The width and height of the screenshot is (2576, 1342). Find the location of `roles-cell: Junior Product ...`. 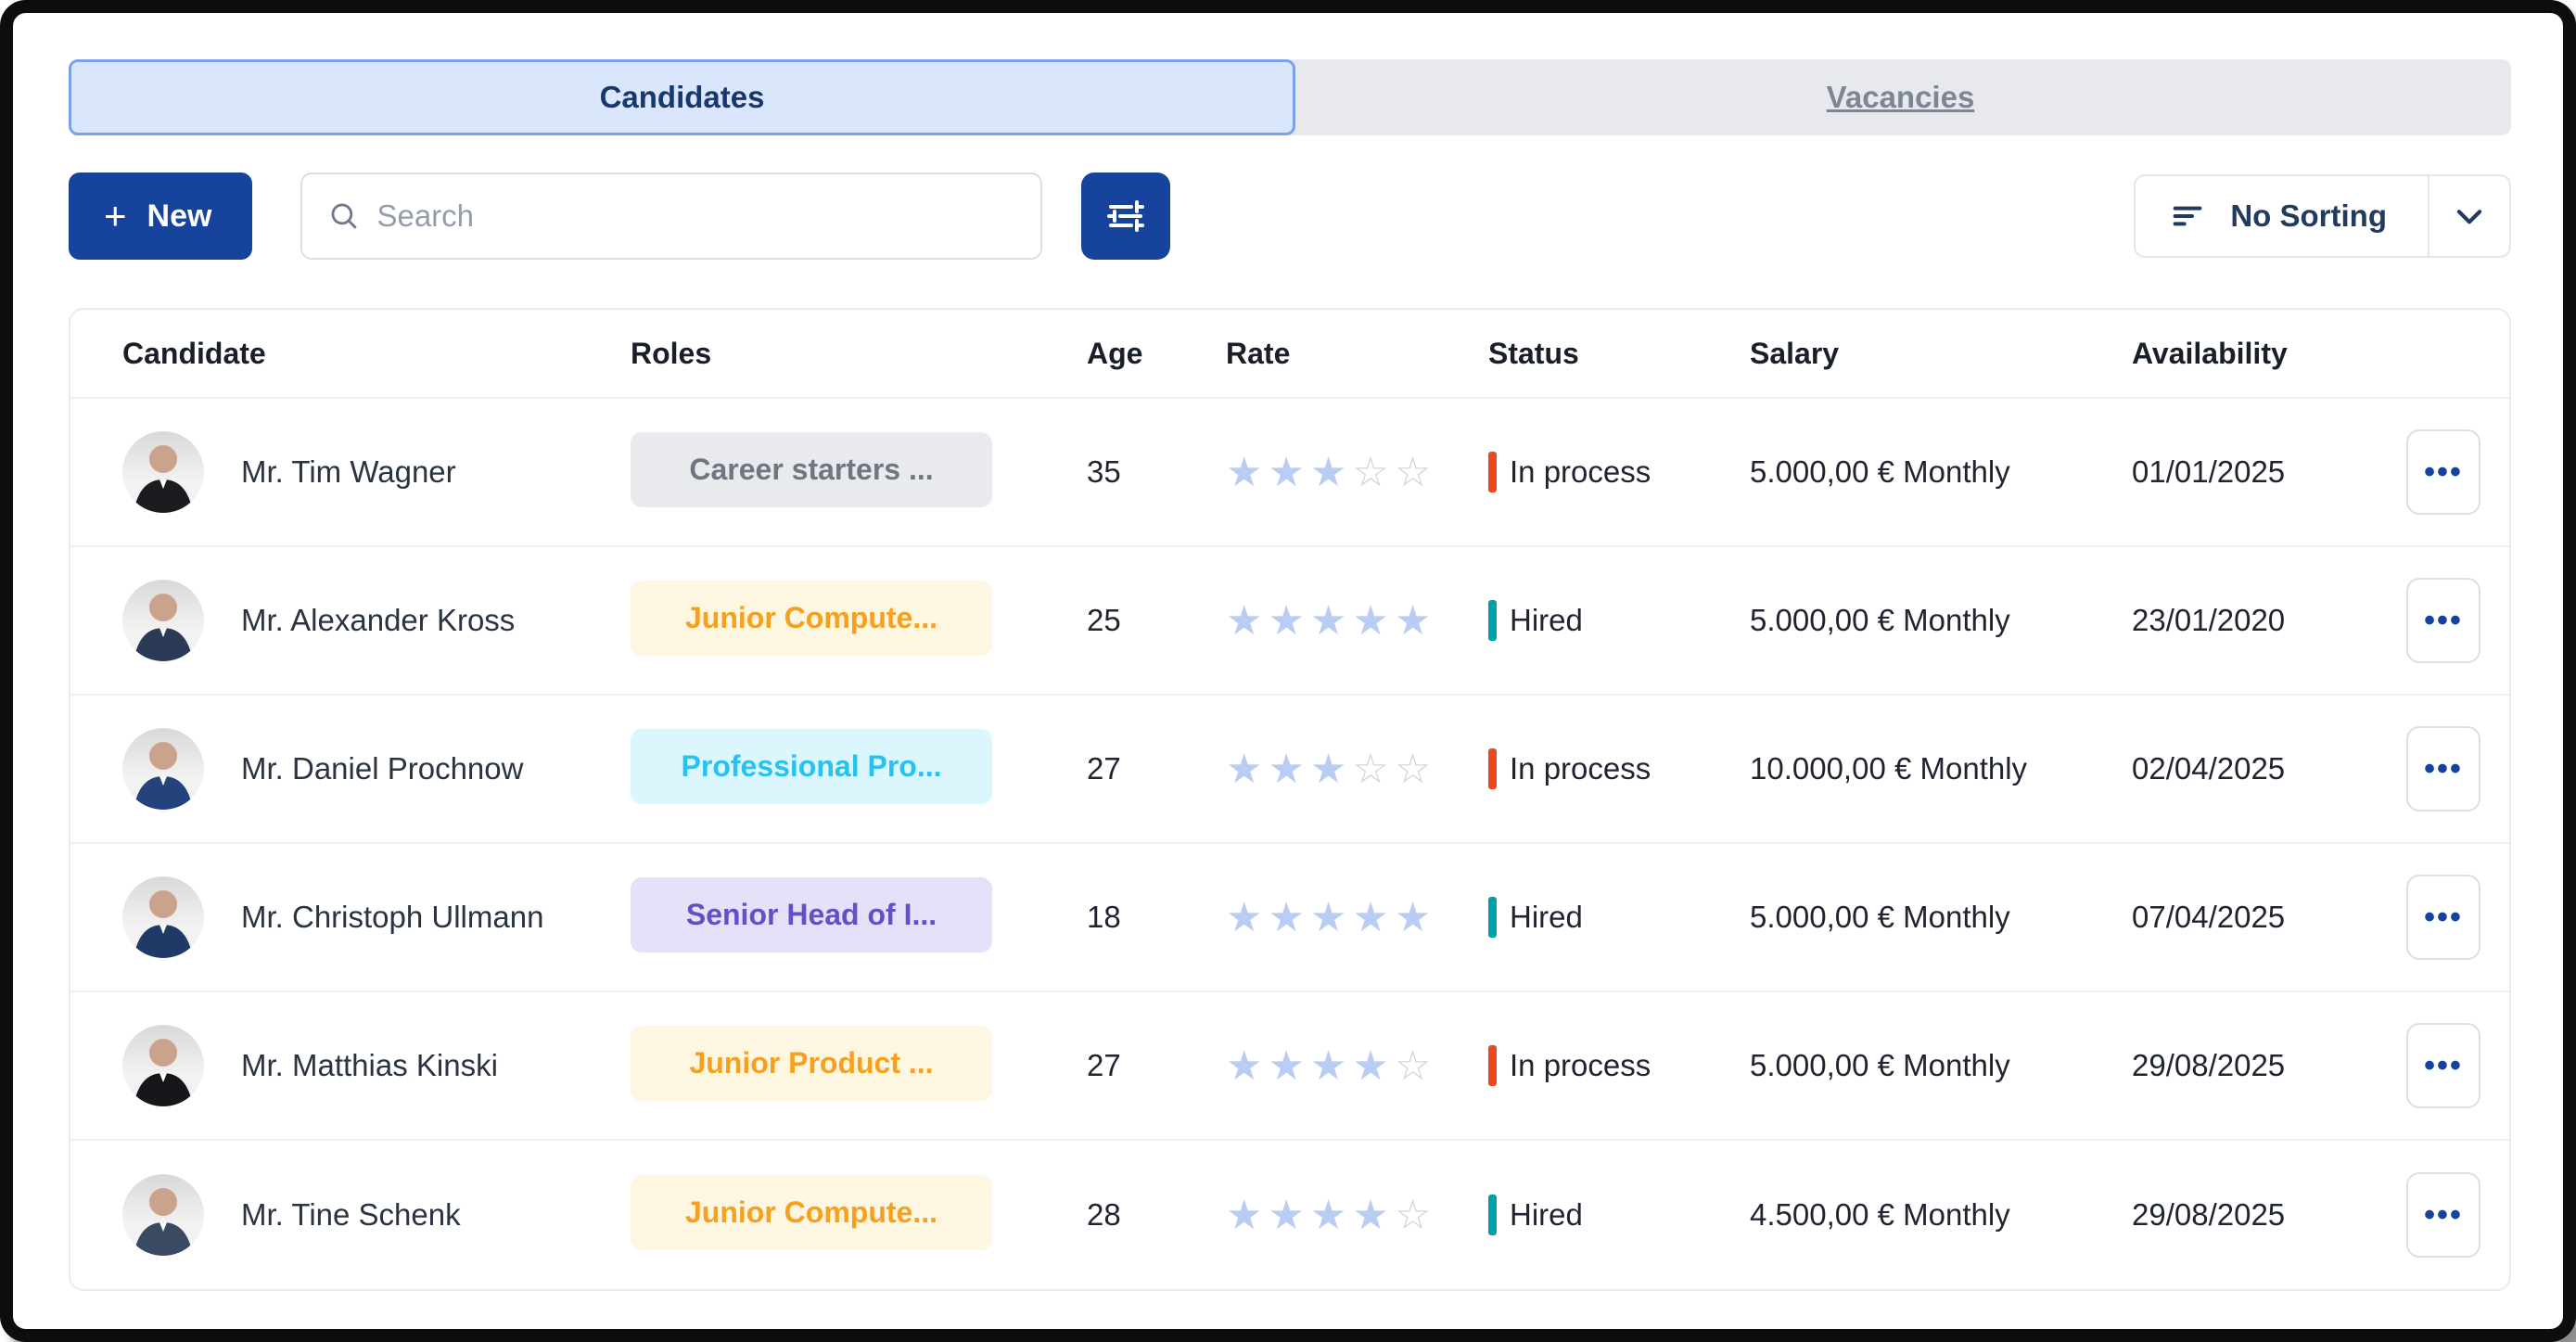

roles-cell: Junior Product ... is located at coordinates (859, 1066).